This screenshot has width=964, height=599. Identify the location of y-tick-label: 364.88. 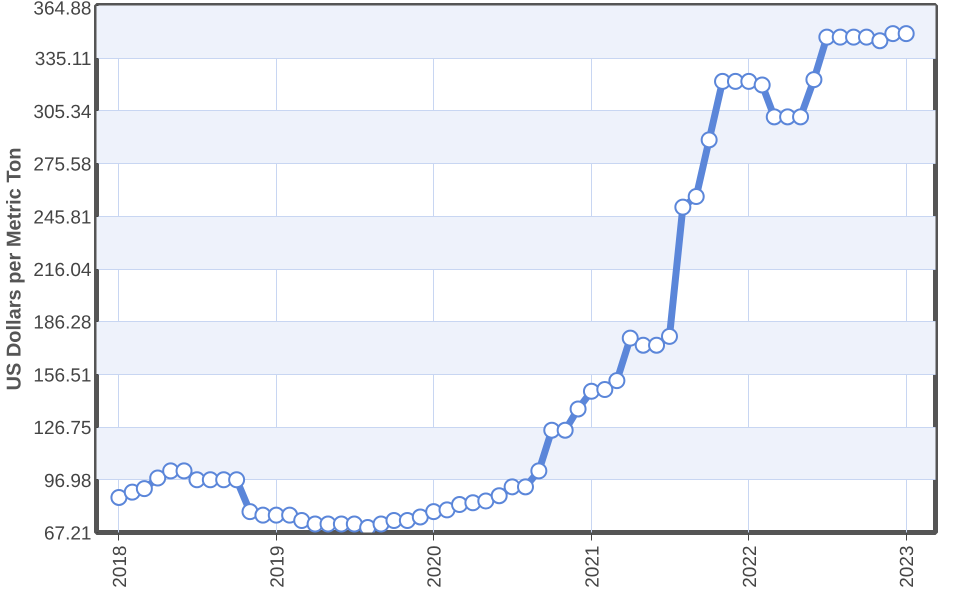
(62, 10).